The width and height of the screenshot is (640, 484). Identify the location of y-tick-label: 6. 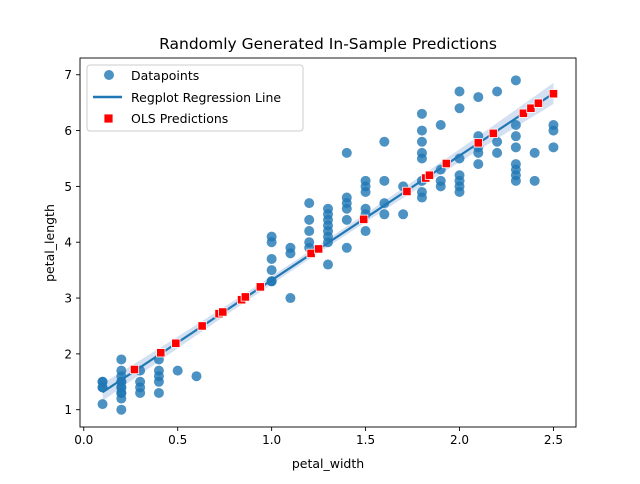
(68, 131).